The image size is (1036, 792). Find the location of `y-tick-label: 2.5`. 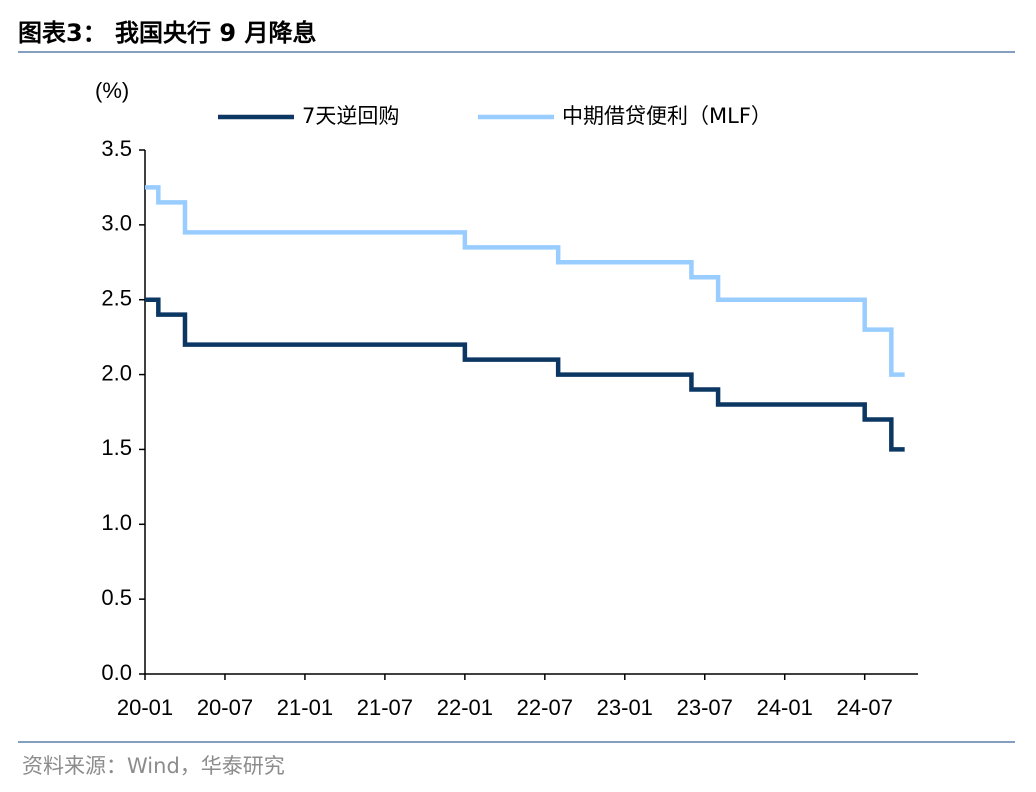

y-tick-label: 2.5 is located at coordinates (116, 298).